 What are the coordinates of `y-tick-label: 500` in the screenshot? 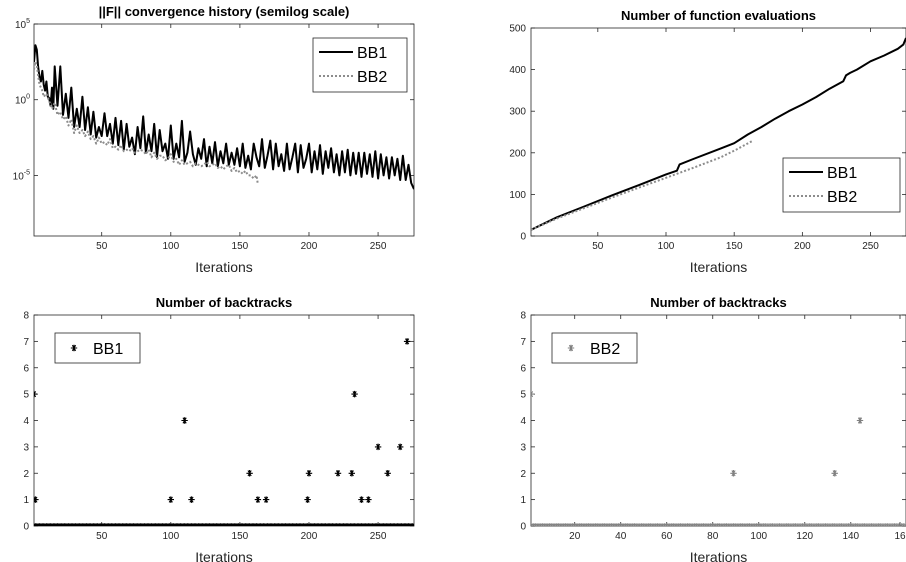 It's located at (517, 29).